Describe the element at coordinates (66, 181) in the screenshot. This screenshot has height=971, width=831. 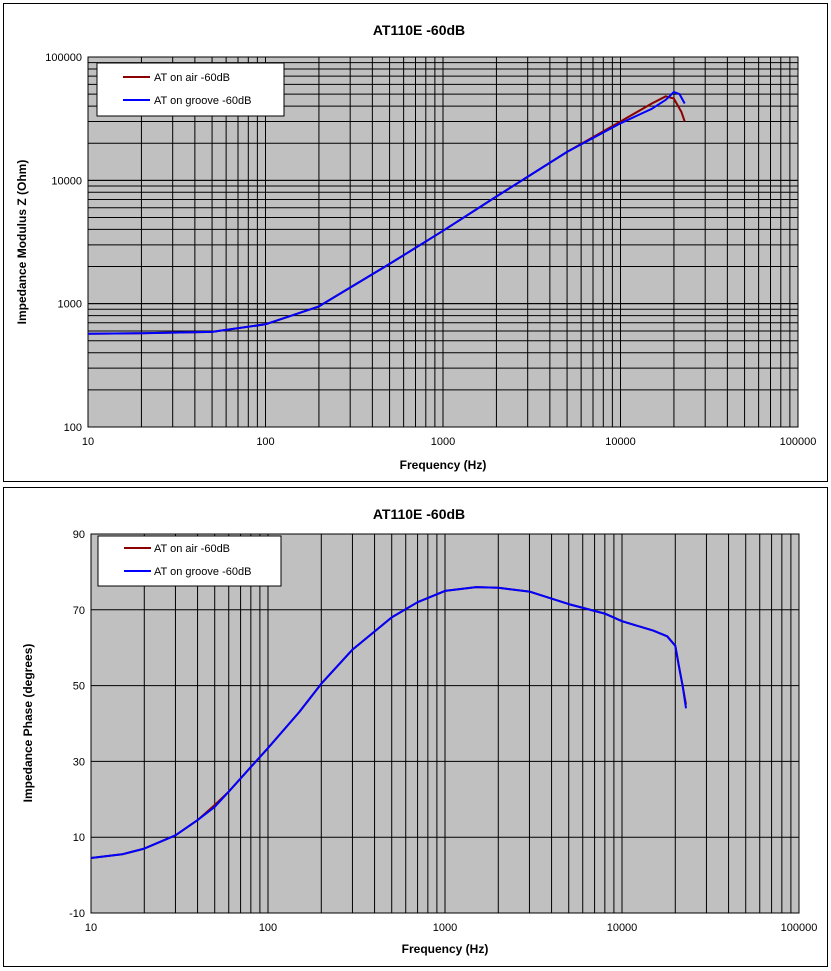
I see `y-tick-label: 10000` at that location.